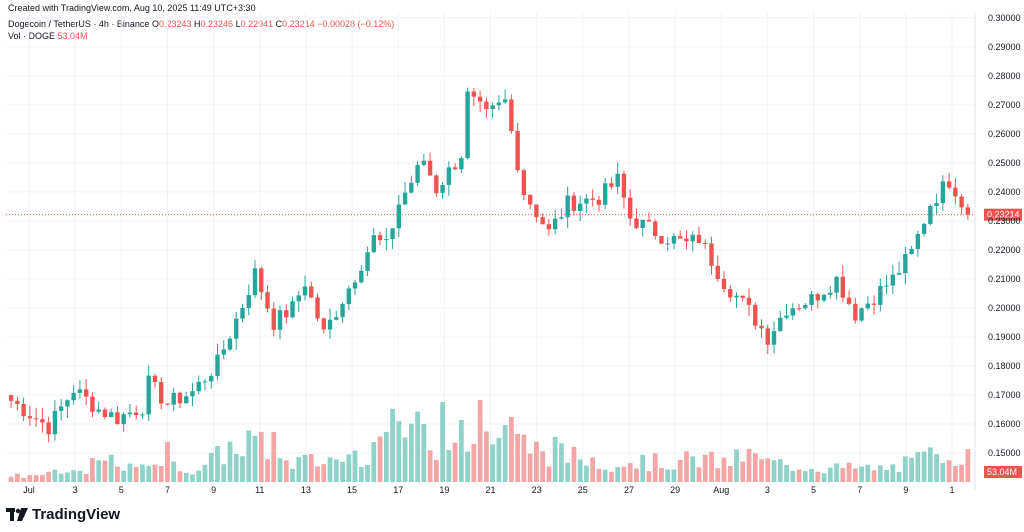 The image size is (1024, 532). I want to click on tradingview-logo-icon, so click(17, 514).